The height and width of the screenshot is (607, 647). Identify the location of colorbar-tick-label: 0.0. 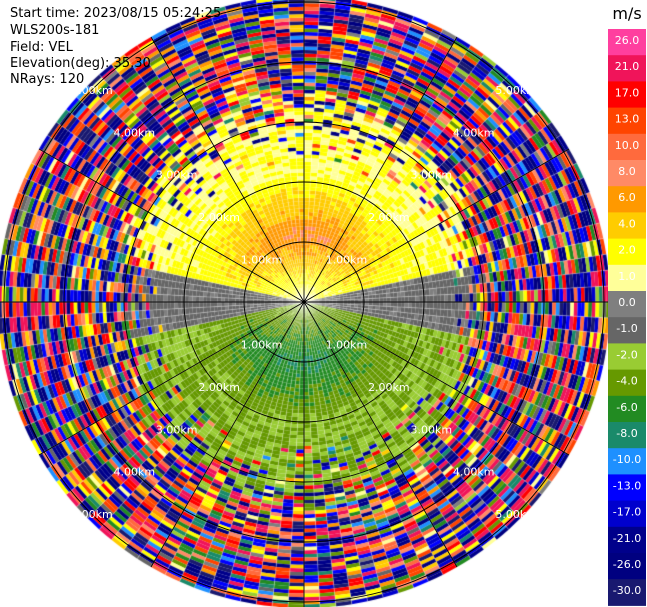
(627, 302).